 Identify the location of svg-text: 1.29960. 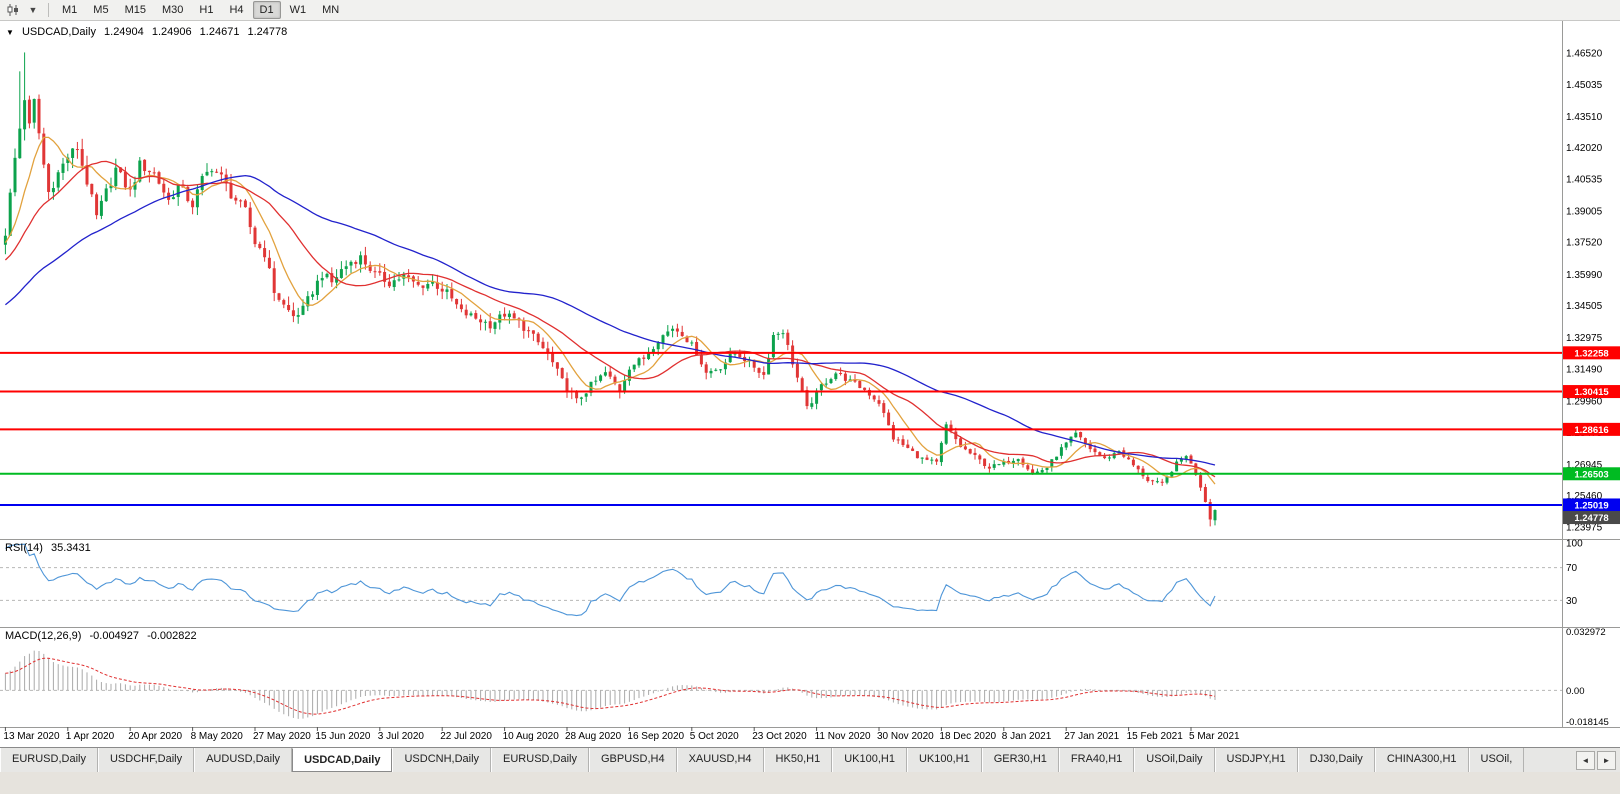
(1584, 402).